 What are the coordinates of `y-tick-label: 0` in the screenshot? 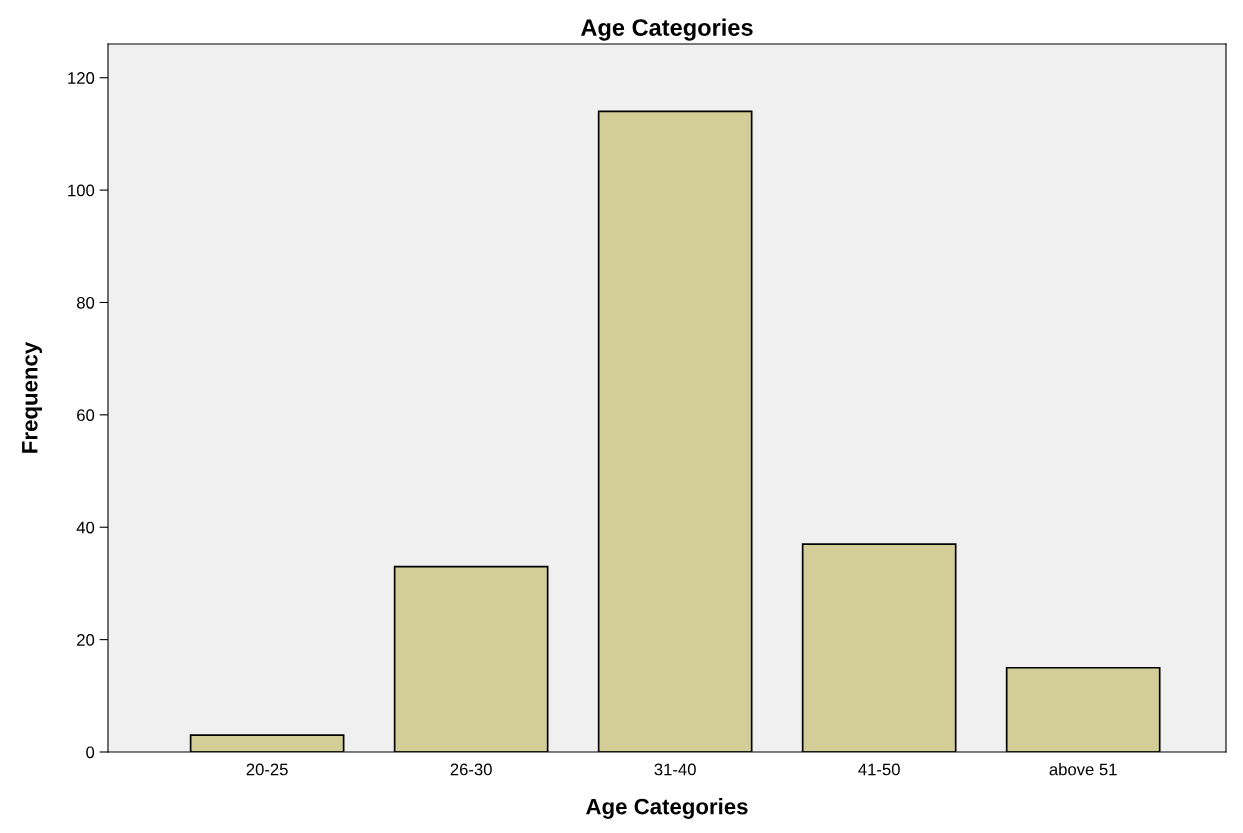 It's located at (90, 752).